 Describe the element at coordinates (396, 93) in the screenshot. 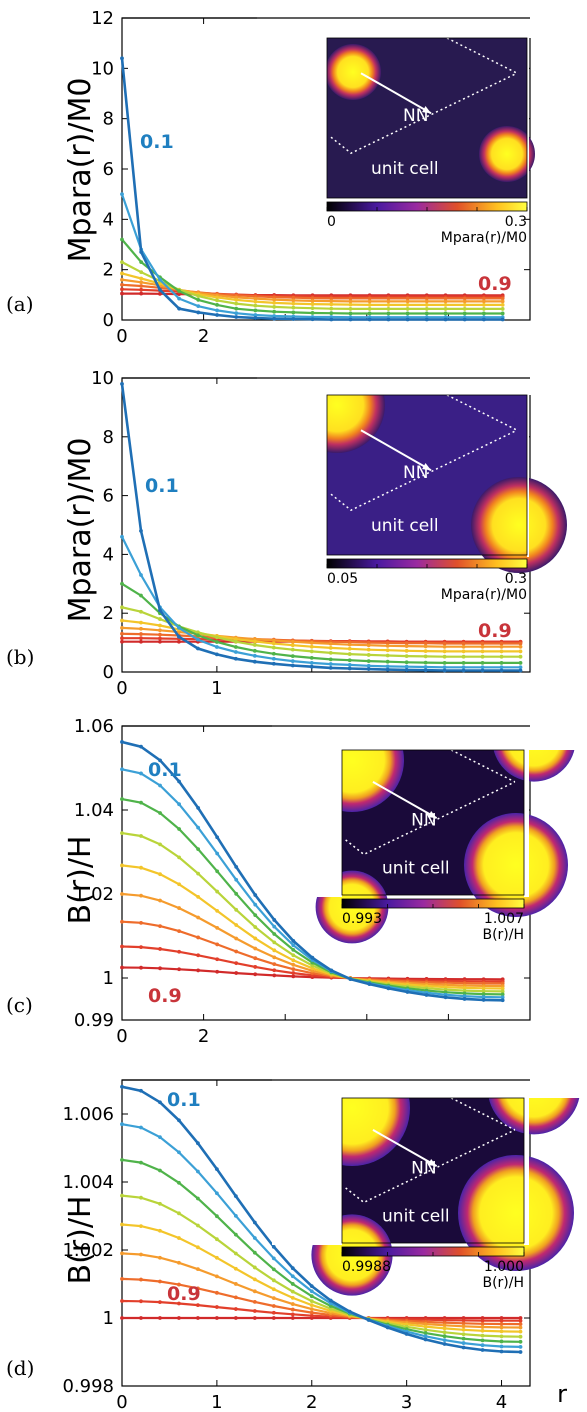

I see `nn-arrow` at that location.